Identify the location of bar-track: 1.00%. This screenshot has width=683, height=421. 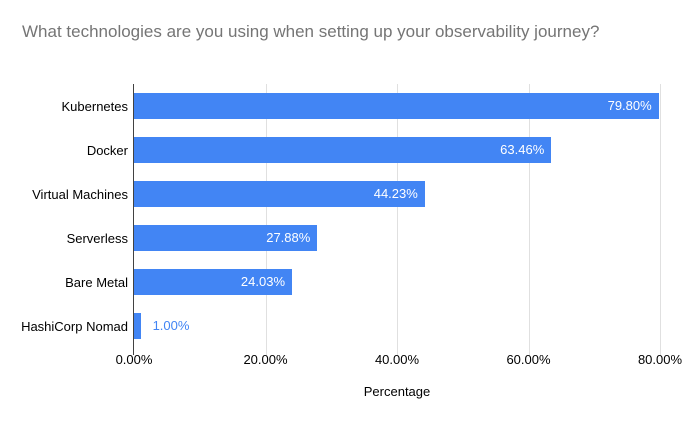
(397, 326).